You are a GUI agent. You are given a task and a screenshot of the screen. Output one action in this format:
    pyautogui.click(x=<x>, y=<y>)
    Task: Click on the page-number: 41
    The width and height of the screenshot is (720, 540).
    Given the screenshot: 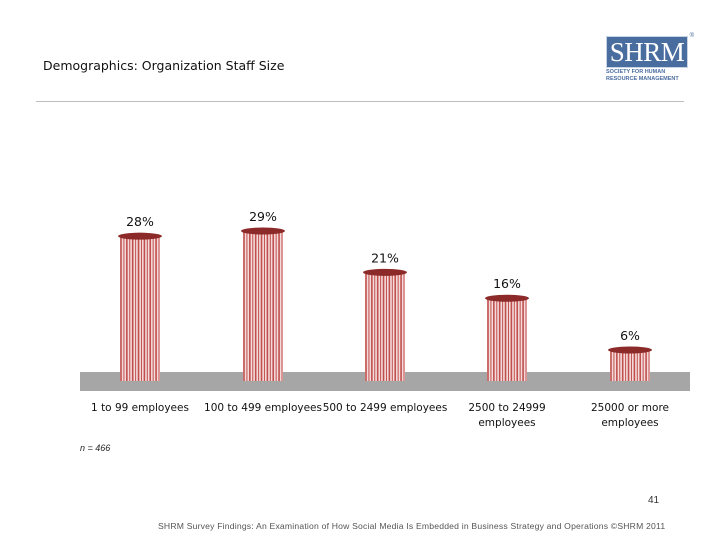 What is the action you would take?
    pyautogui.click(x=654, y=500)
    